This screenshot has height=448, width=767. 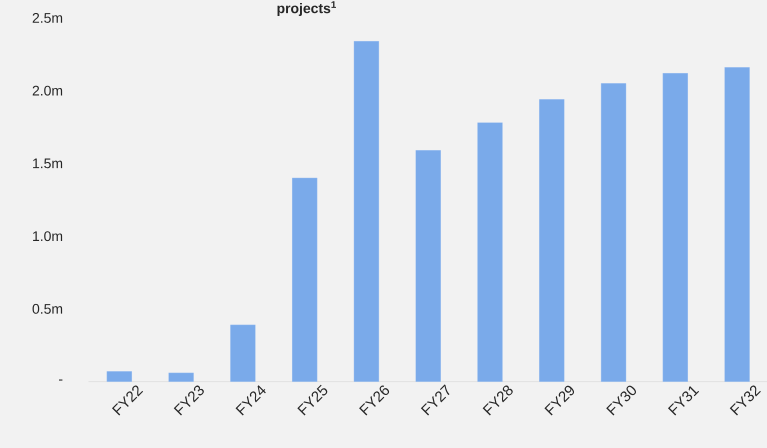 What do you see at coordinates (47, 236) in the screenshot?
I see `y-tick-label: 1.0m` at bounding box center [47, 236].